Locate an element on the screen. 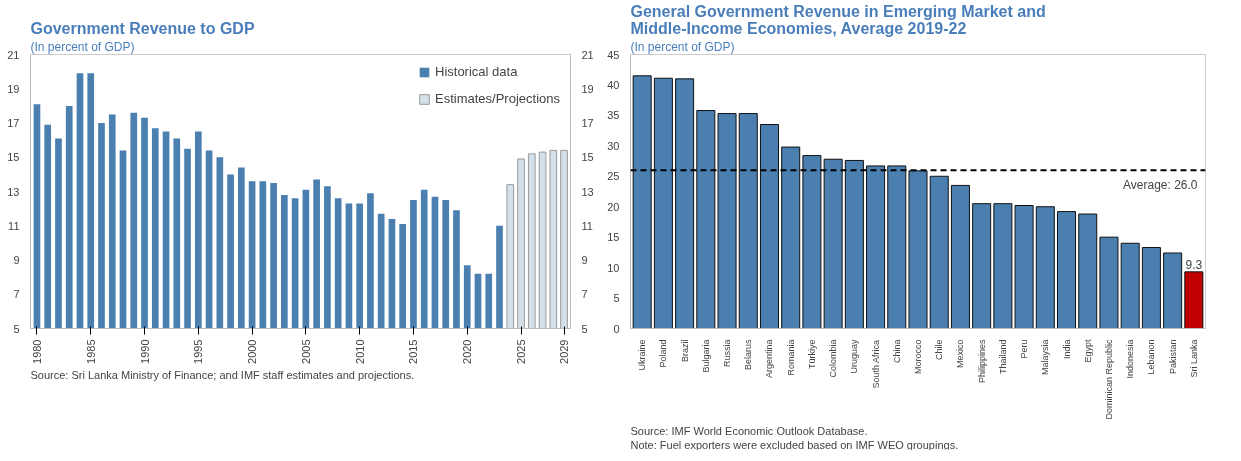  y2-tick-label: 17 is located at coordinates (587, 123).